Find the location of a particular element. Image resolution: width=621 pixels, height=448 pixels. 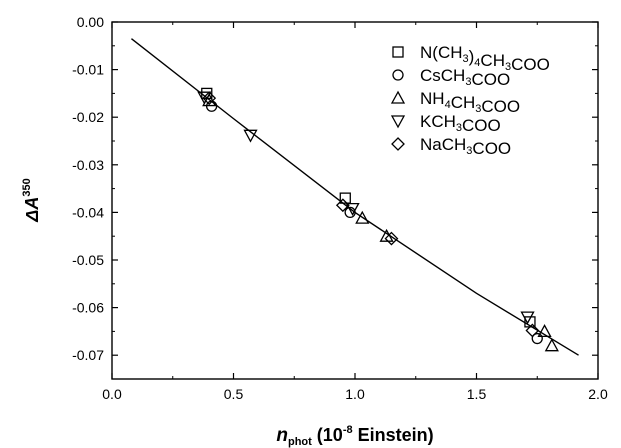

y-axis-label: ΔA350 is located at coordinates (31, 200).